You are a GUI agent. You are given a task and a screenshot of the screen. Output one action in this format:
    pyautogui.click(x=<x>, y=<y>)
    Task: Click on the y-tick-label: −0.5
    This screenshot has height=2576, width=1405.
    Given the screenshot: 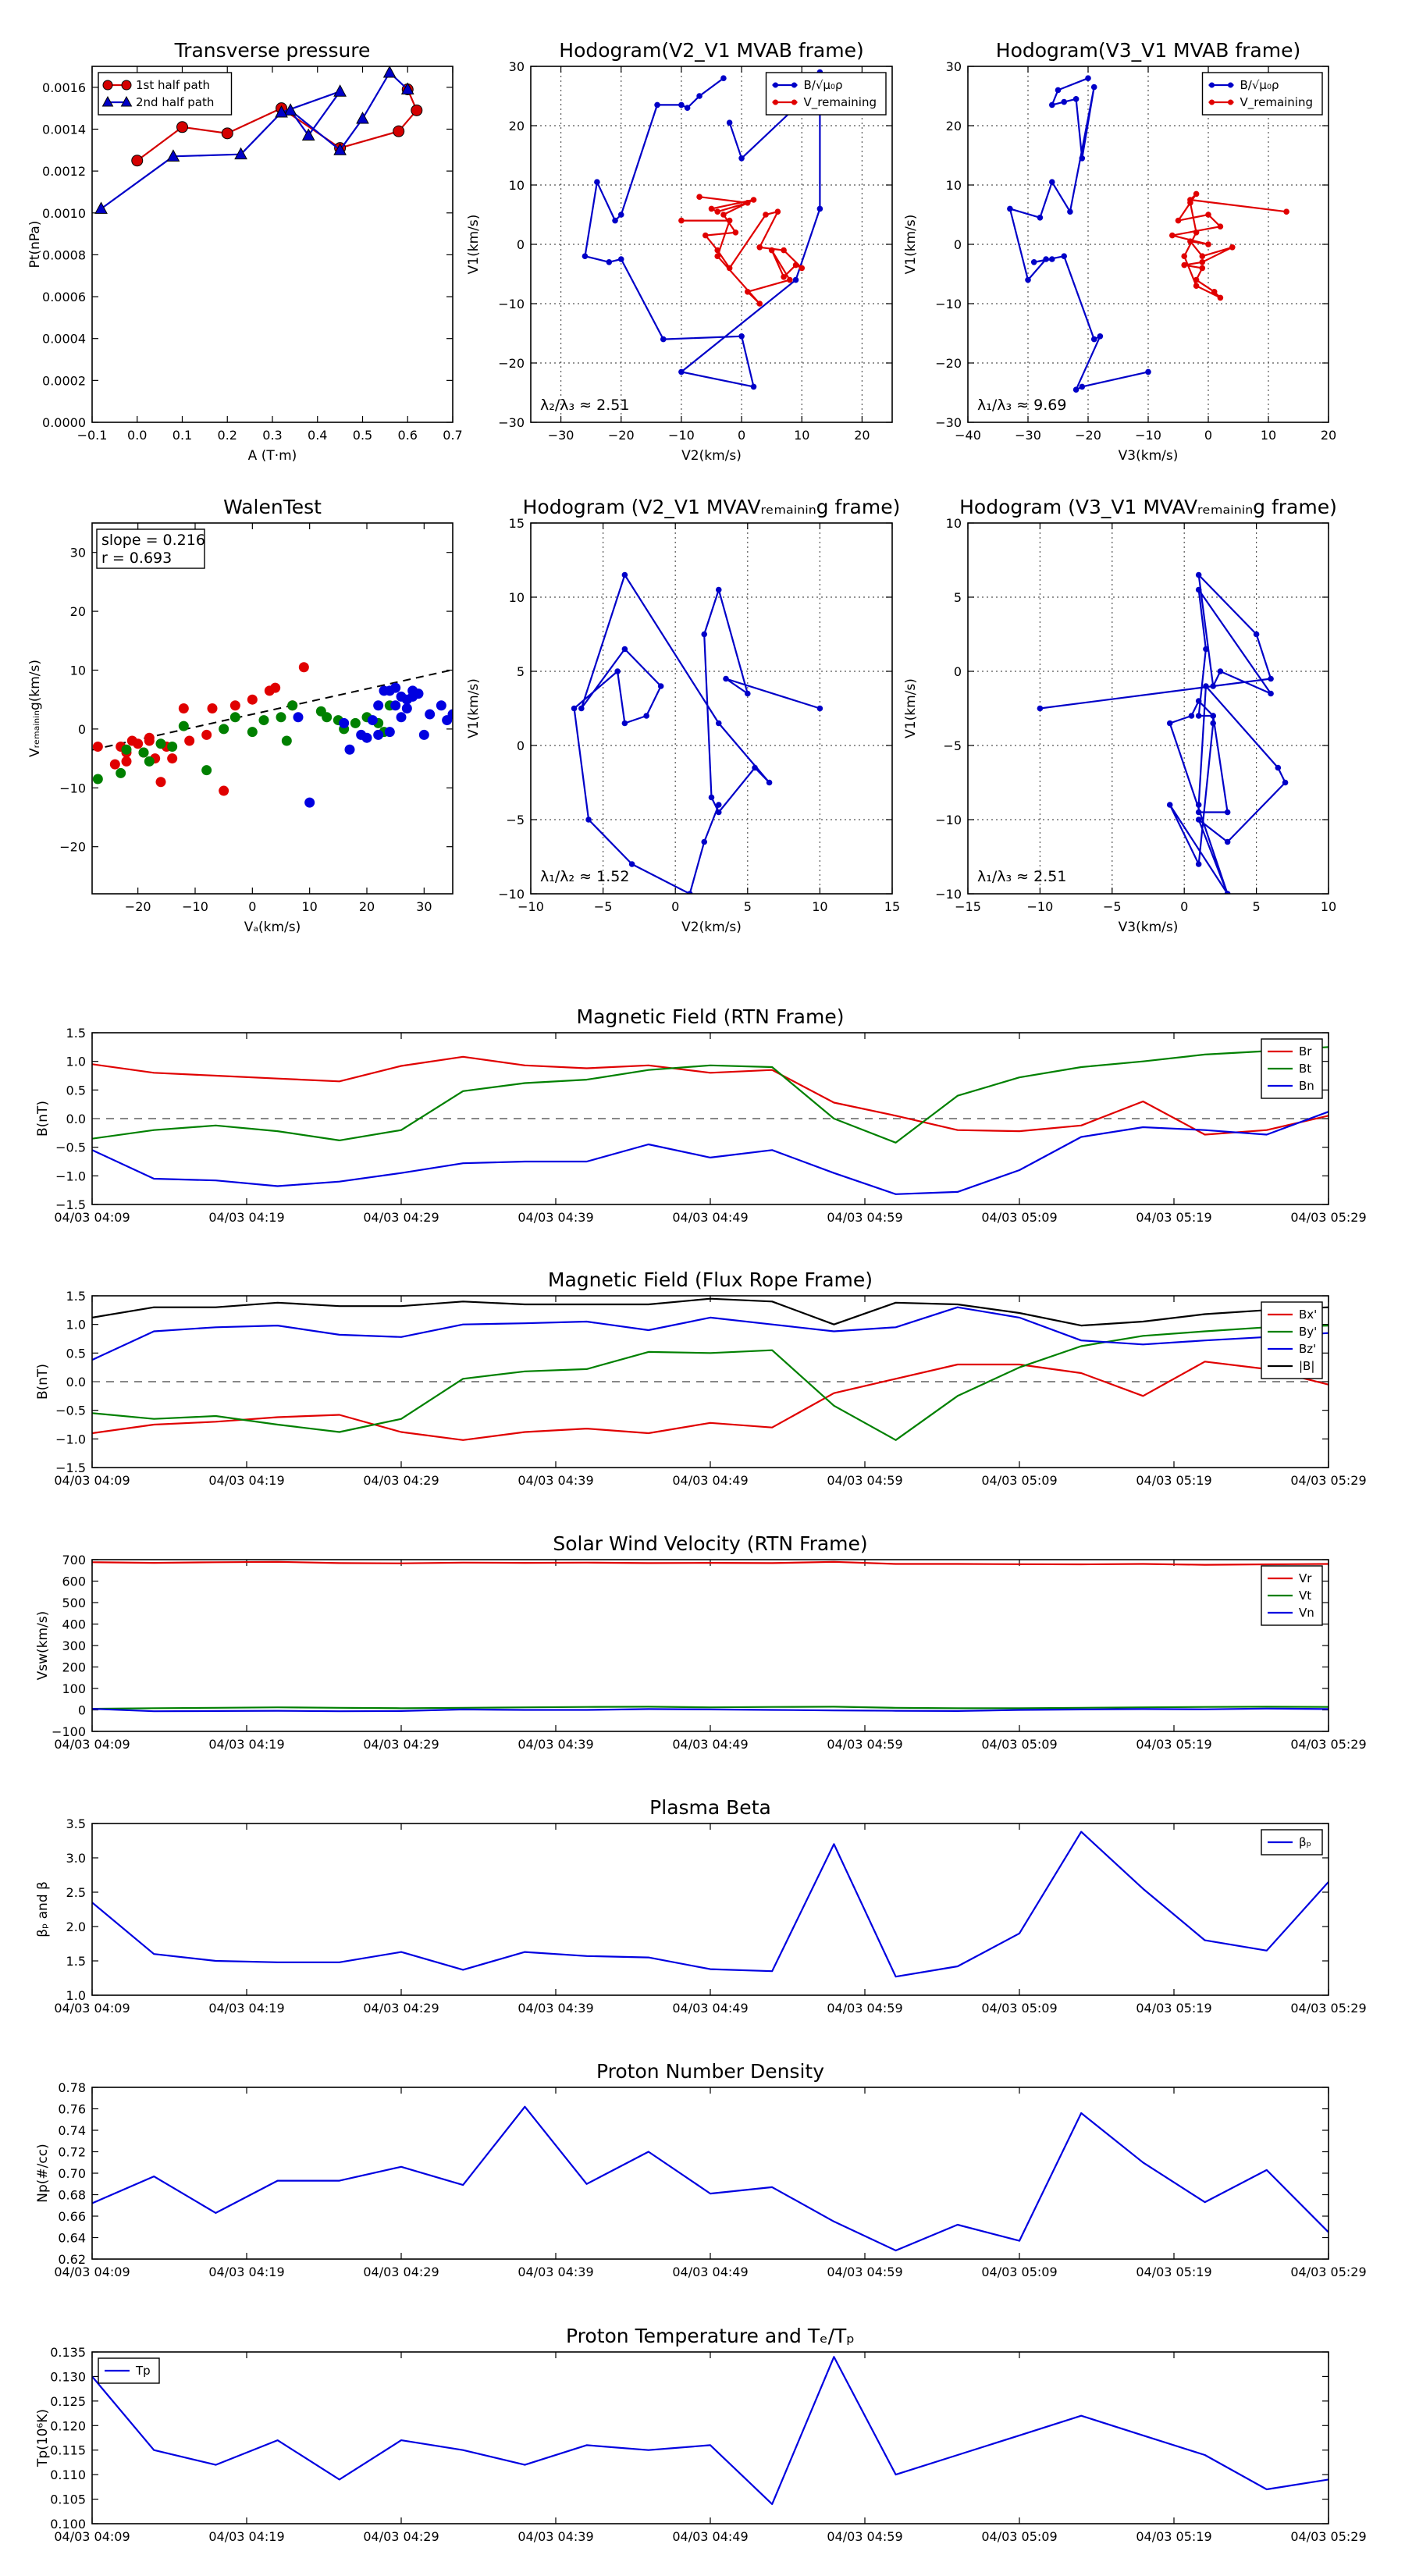 What is the action you would take?
    pyautogui.click(x=71, y=1411)
    